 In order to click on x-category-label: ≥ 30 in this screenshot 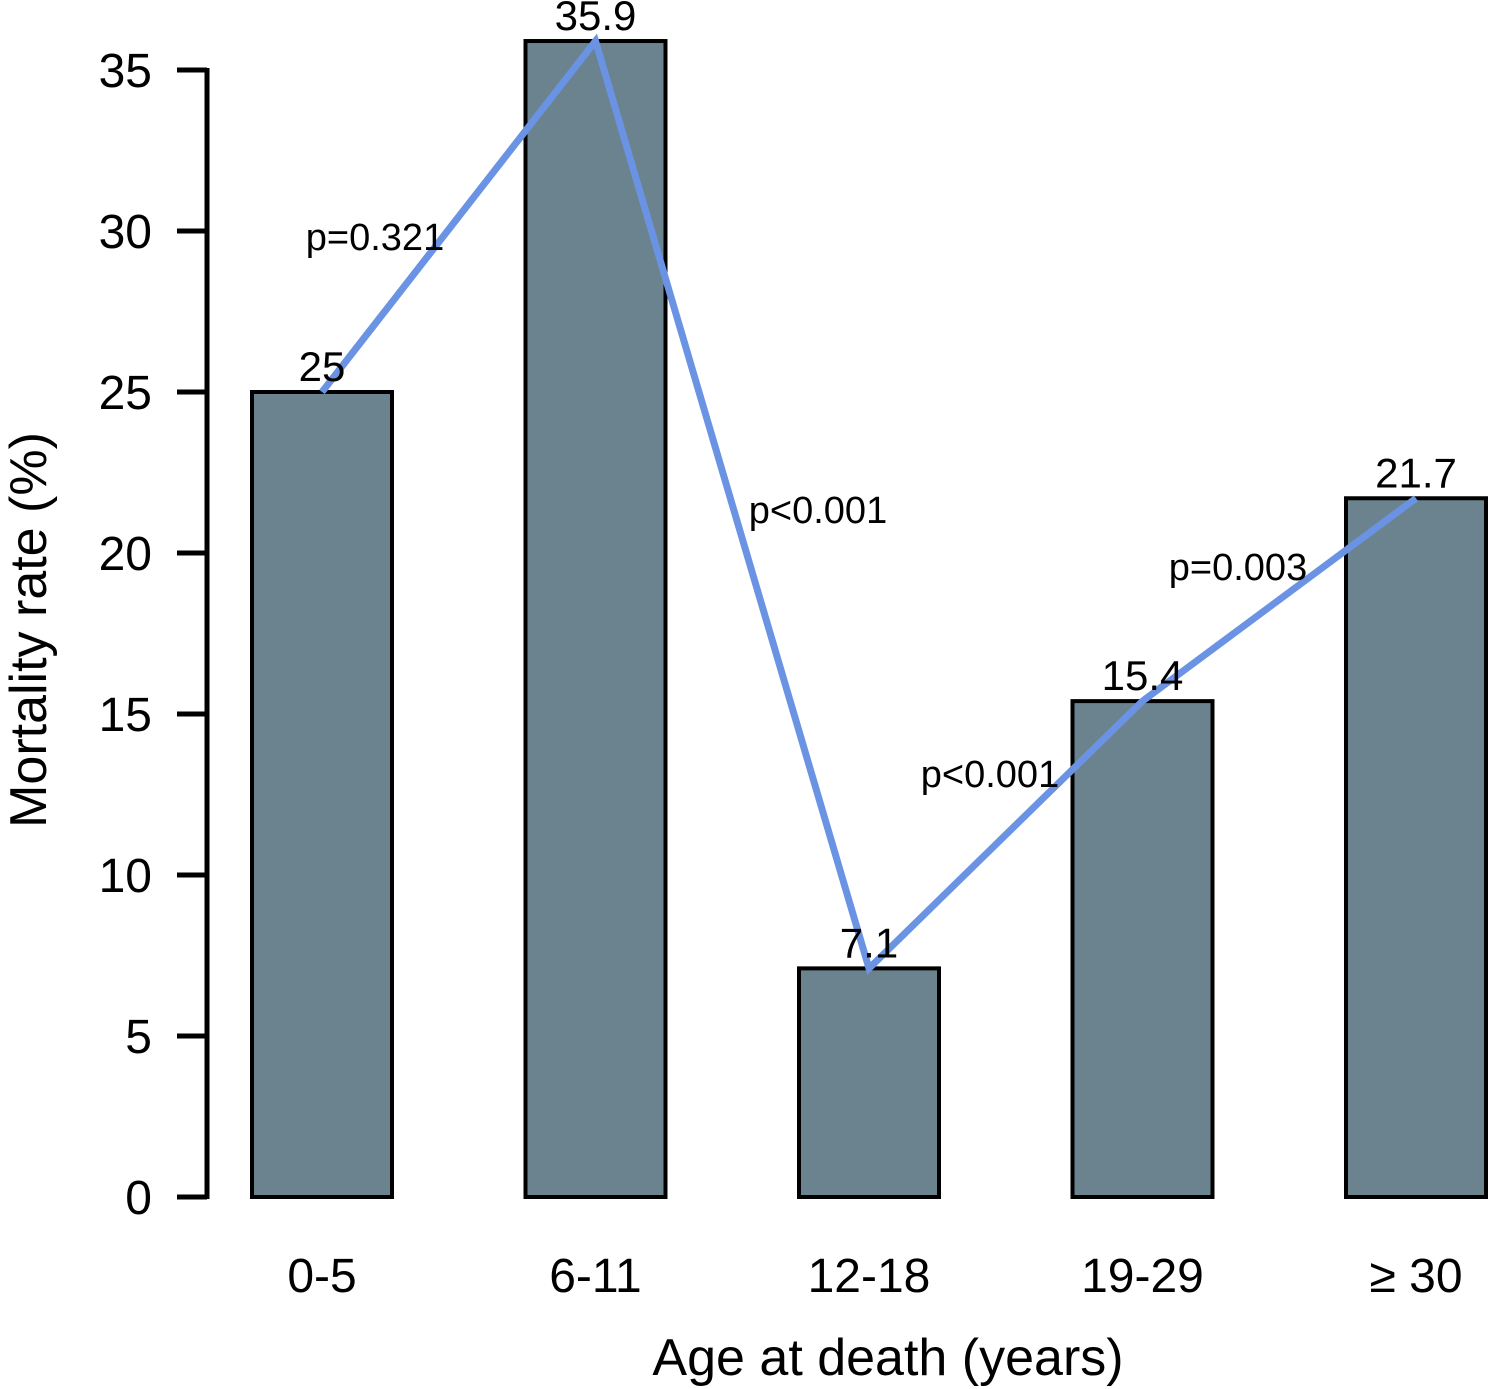, I will do `click(1415, 1276)`.